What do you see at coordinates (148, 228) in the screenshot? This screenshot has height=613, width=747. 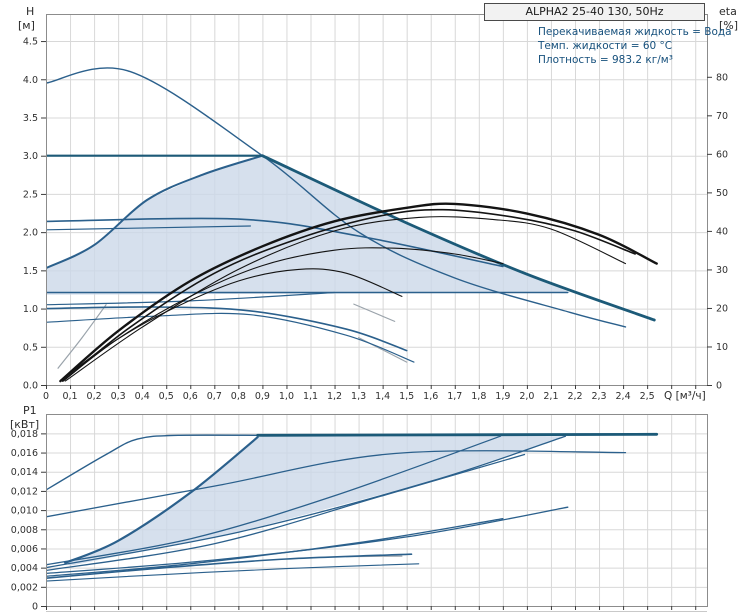 I see `curve-2.03` at bounding box center [148, 228].